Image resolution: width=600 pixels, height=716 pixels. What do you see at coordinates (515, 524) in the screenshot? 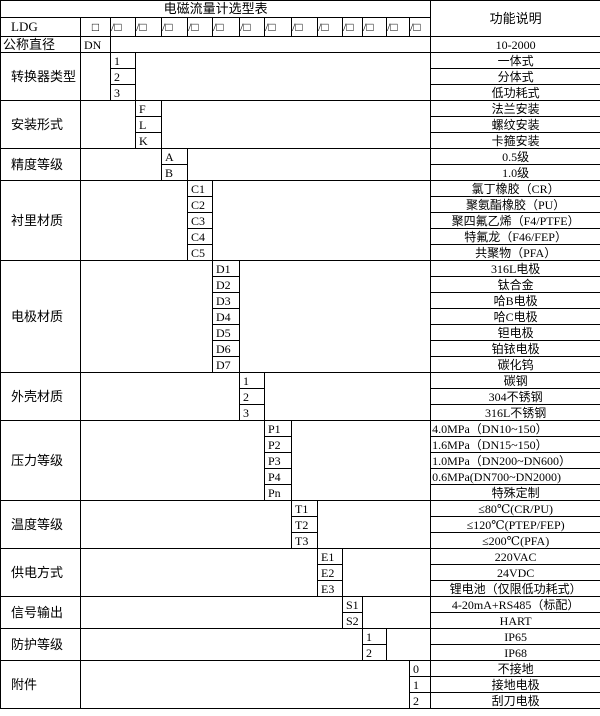
I see `option-desc: ≤120℃(PTEP/FEP)` at bounding box center [515, 524].